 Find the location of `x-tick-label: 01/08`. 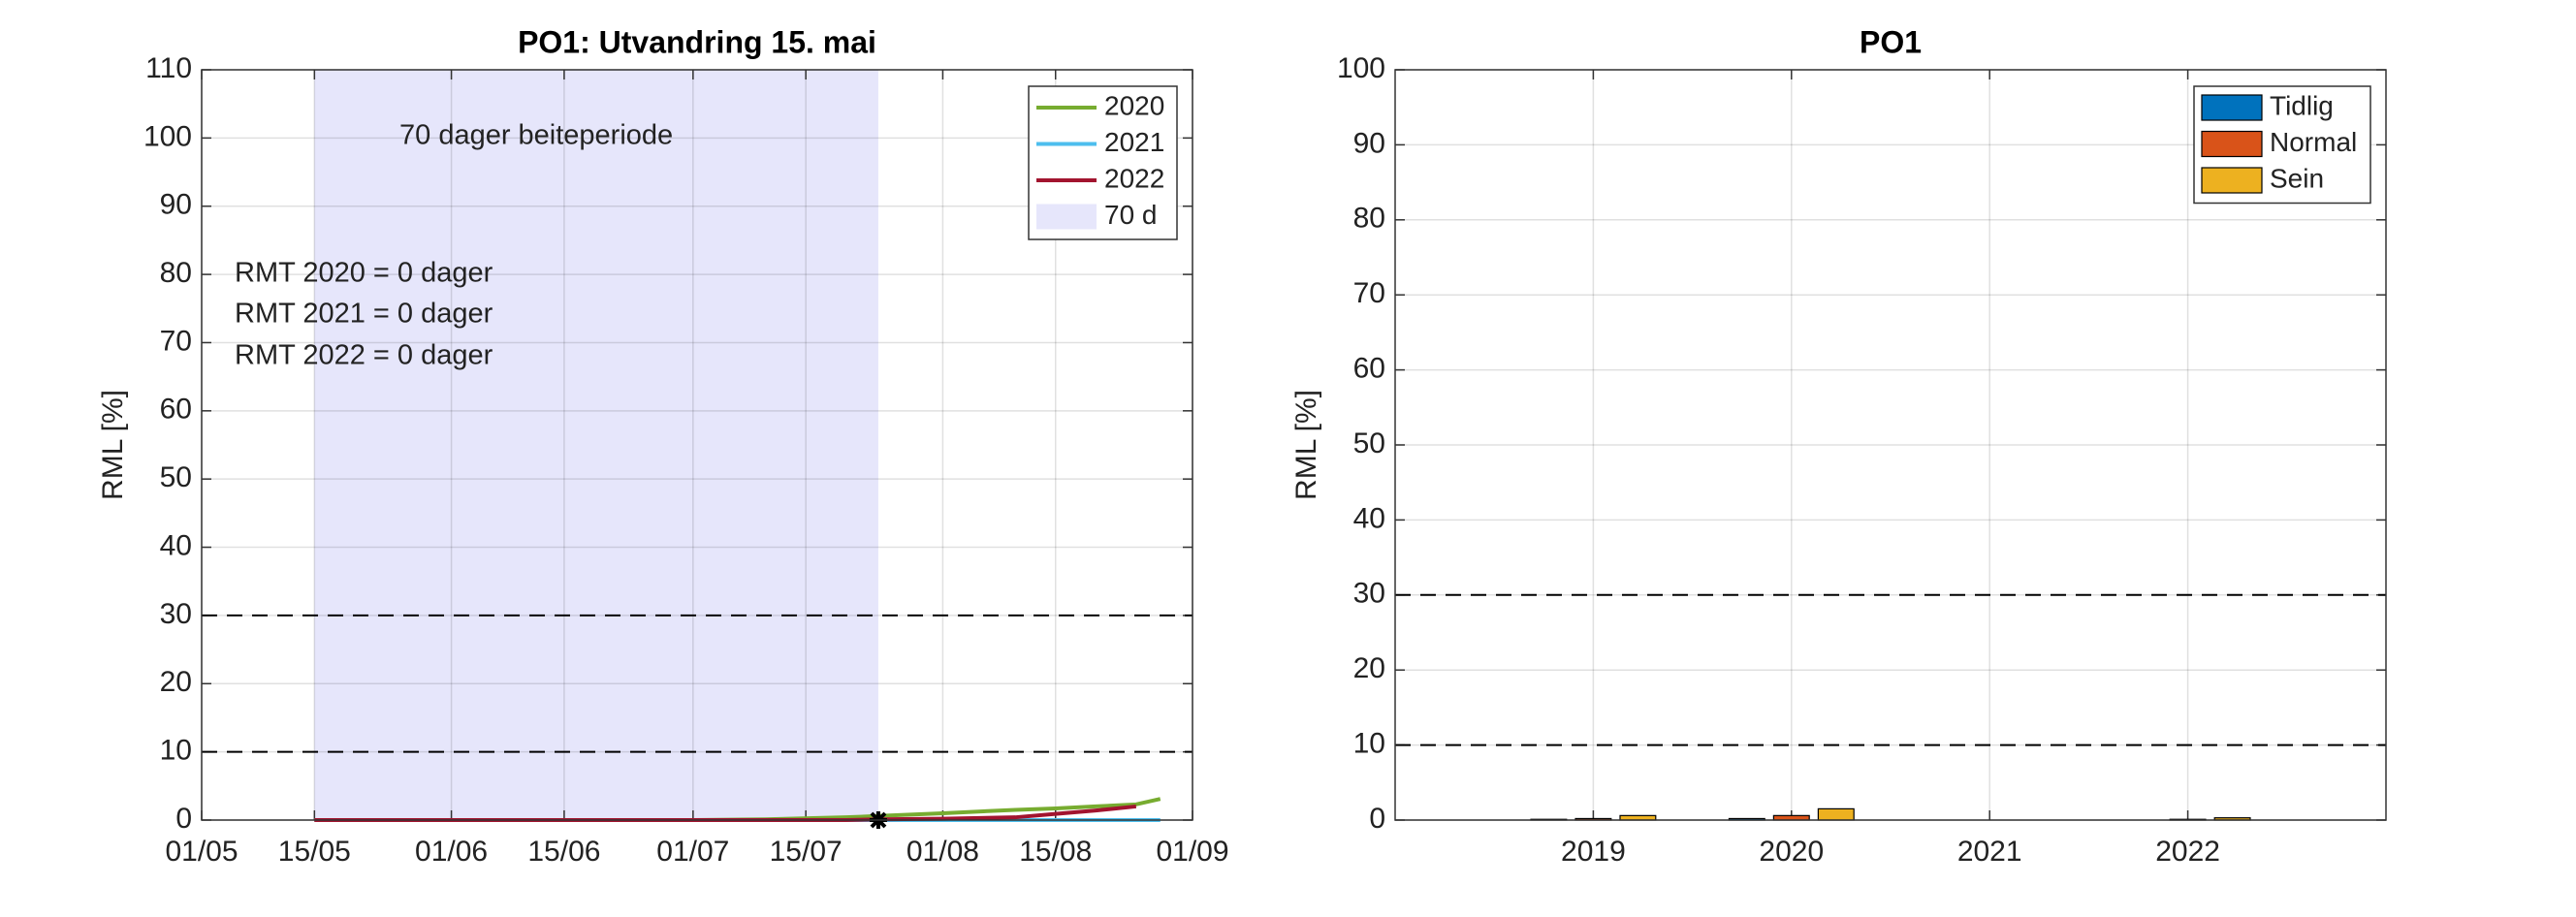

x-tick-label: 01/08 is located at coordinates (943, 852).